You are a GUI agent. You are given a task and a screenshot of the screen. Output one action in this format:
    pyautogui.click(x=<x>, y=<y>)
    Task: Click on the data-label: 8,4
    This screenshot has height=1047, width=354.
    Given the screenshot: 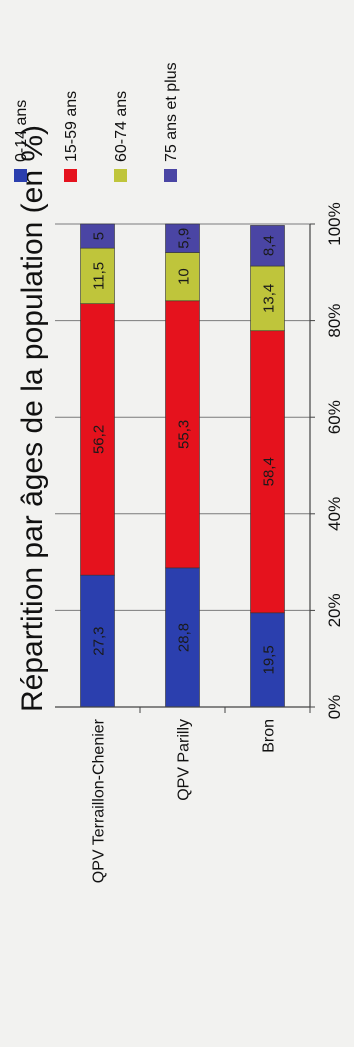 What is the action you would take?
    pyautogui.click(x=269, y=245)
    